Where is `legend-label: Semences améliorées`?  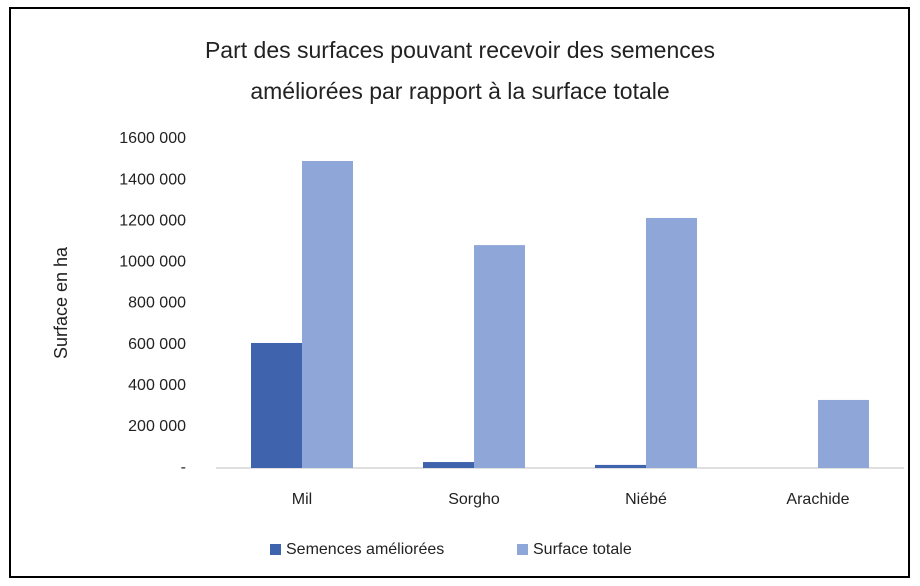
legend-label: Semences améliorées is located at coordinates (365, 549).